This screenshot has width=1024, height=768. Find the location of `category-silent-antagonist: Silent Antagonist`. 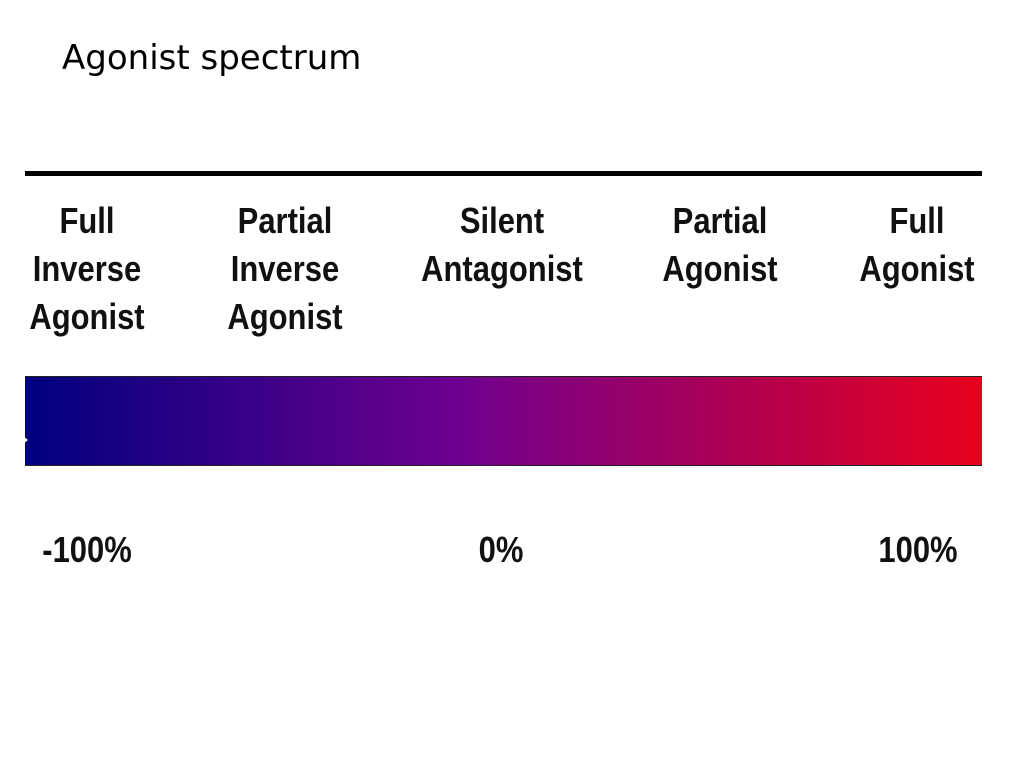

category-silent-antagonist: Silent Antagonist is located at coordinates (502, 245).